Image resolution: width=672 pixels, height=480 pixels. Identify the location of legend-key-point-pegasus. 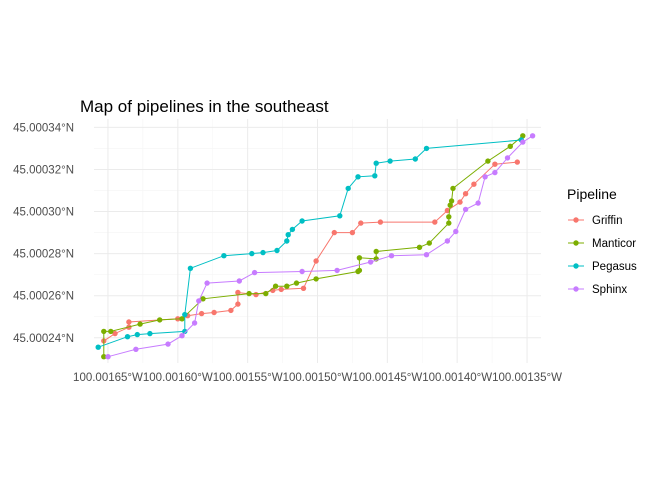
(576, 266).